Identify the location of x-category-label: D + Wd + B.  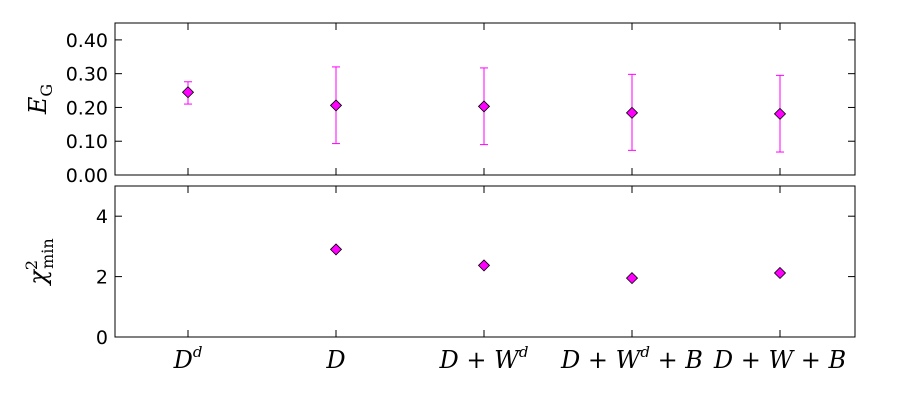
(631, 358).